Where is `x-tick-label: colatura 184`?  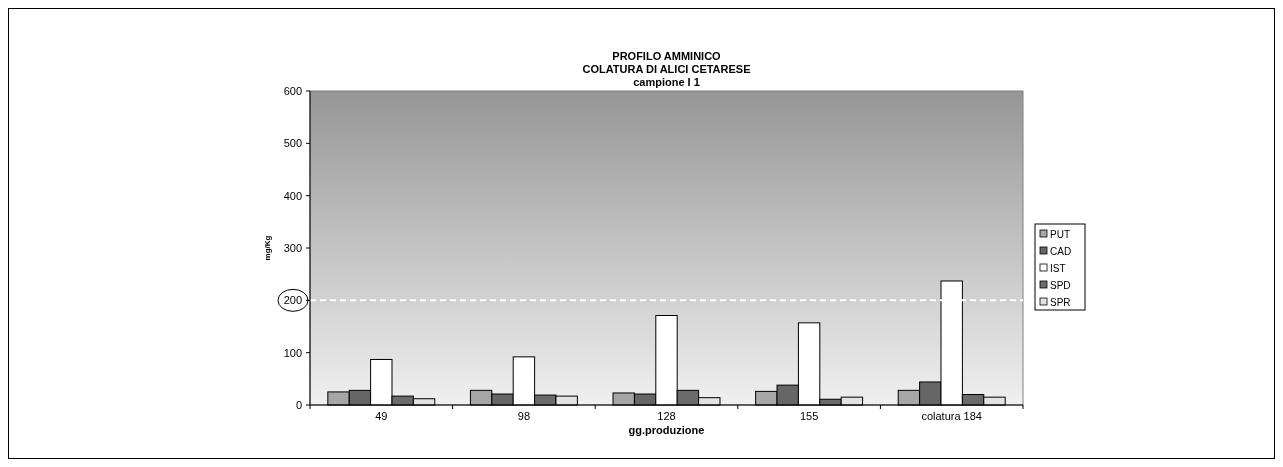 x-tick-label: colatura 184 is located at coordinates (951, 416).